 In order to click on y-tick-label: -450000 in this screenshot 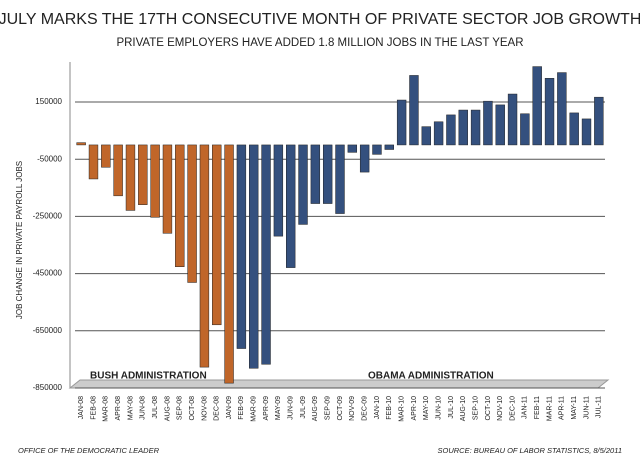, I will do `click(48, 273)`.